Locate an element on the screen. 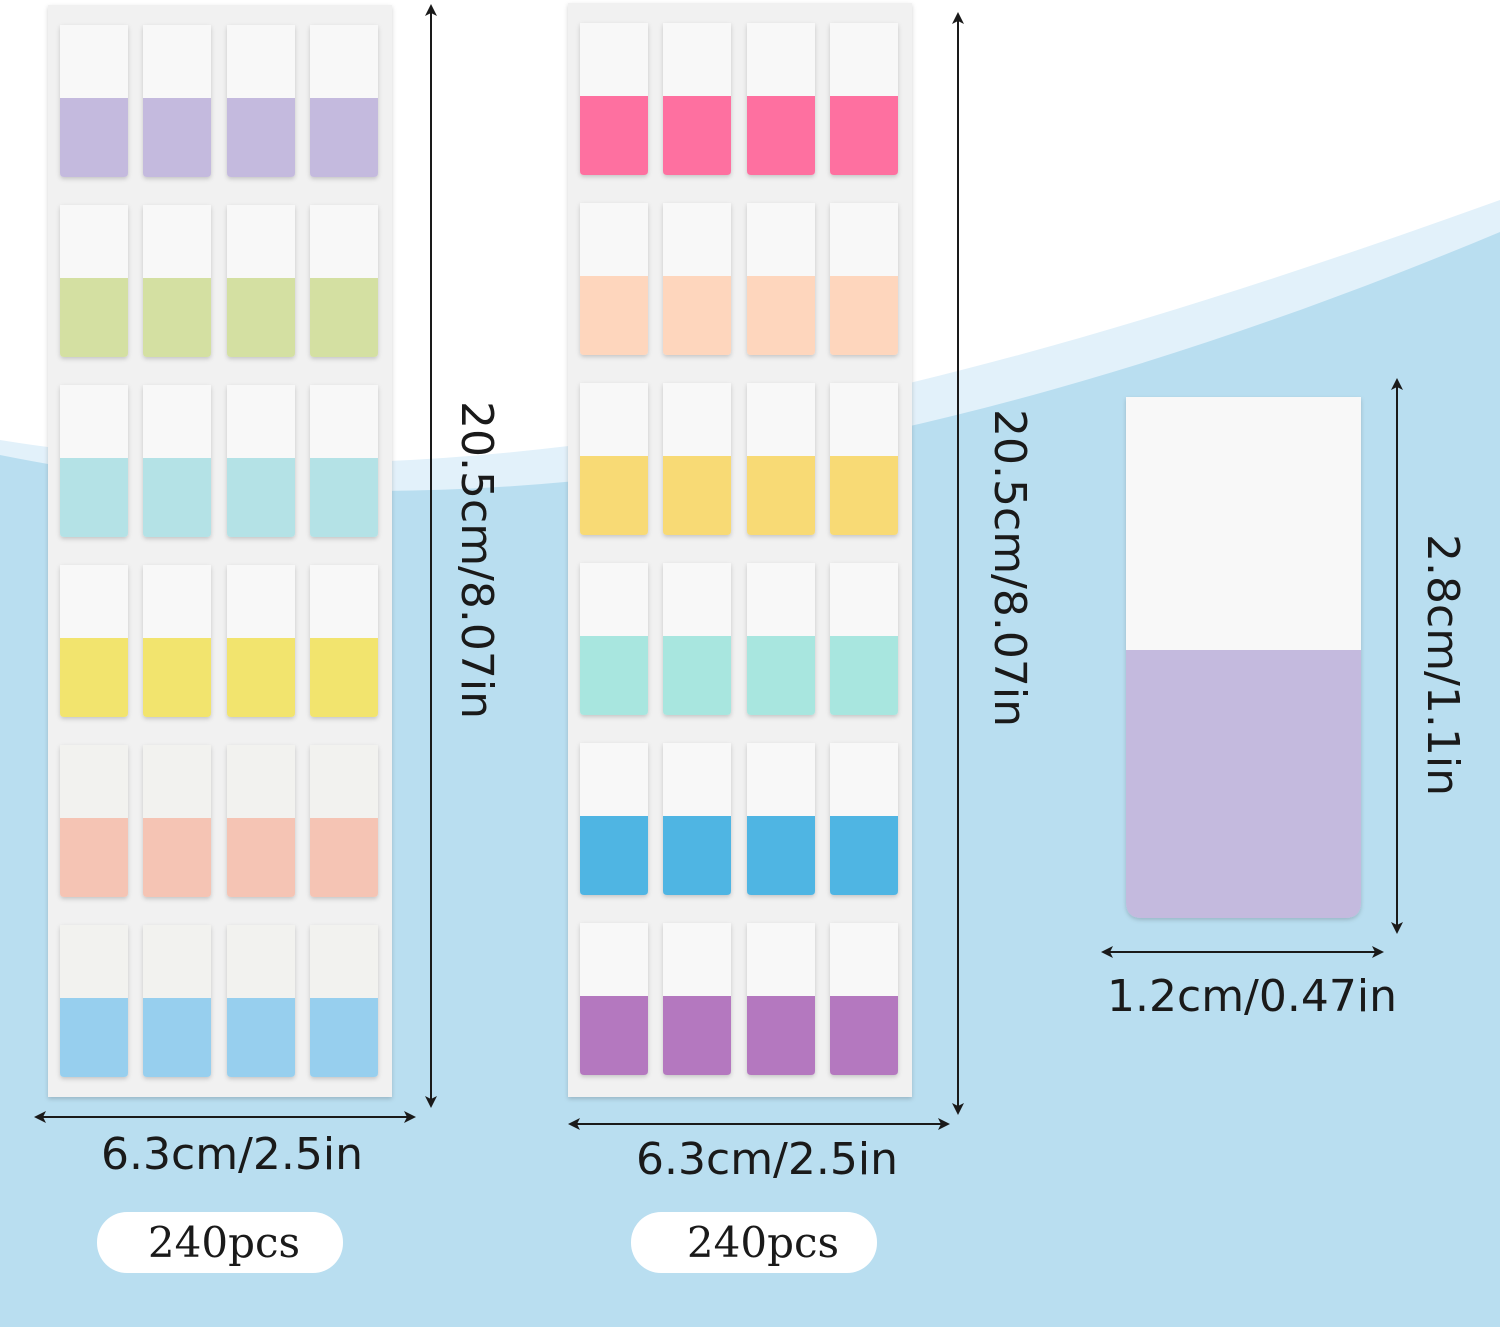 Image resolution: width=1500 pixels, height=1327 pixels. width-label-right: 6.3cm/2.5in is located at coordinates (767, 1159).